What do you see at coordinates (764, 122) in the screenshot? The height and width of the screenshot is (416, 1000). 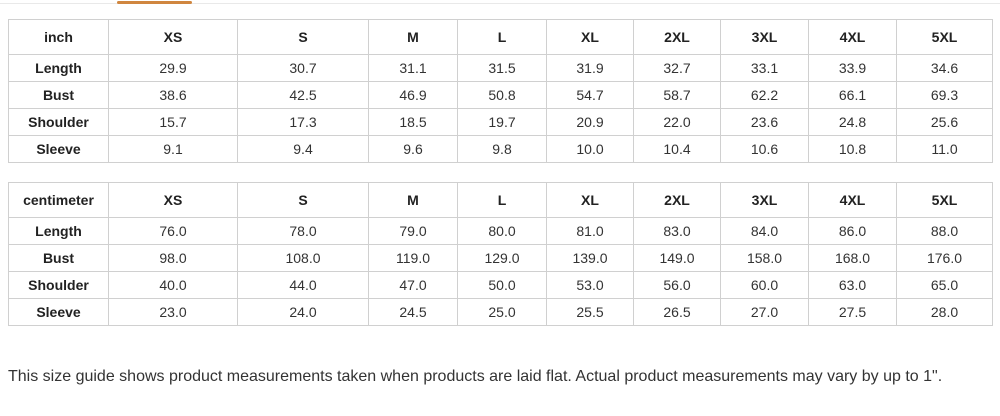 I see `measurement-cell: 23.6` at bounding box center [764, 122].